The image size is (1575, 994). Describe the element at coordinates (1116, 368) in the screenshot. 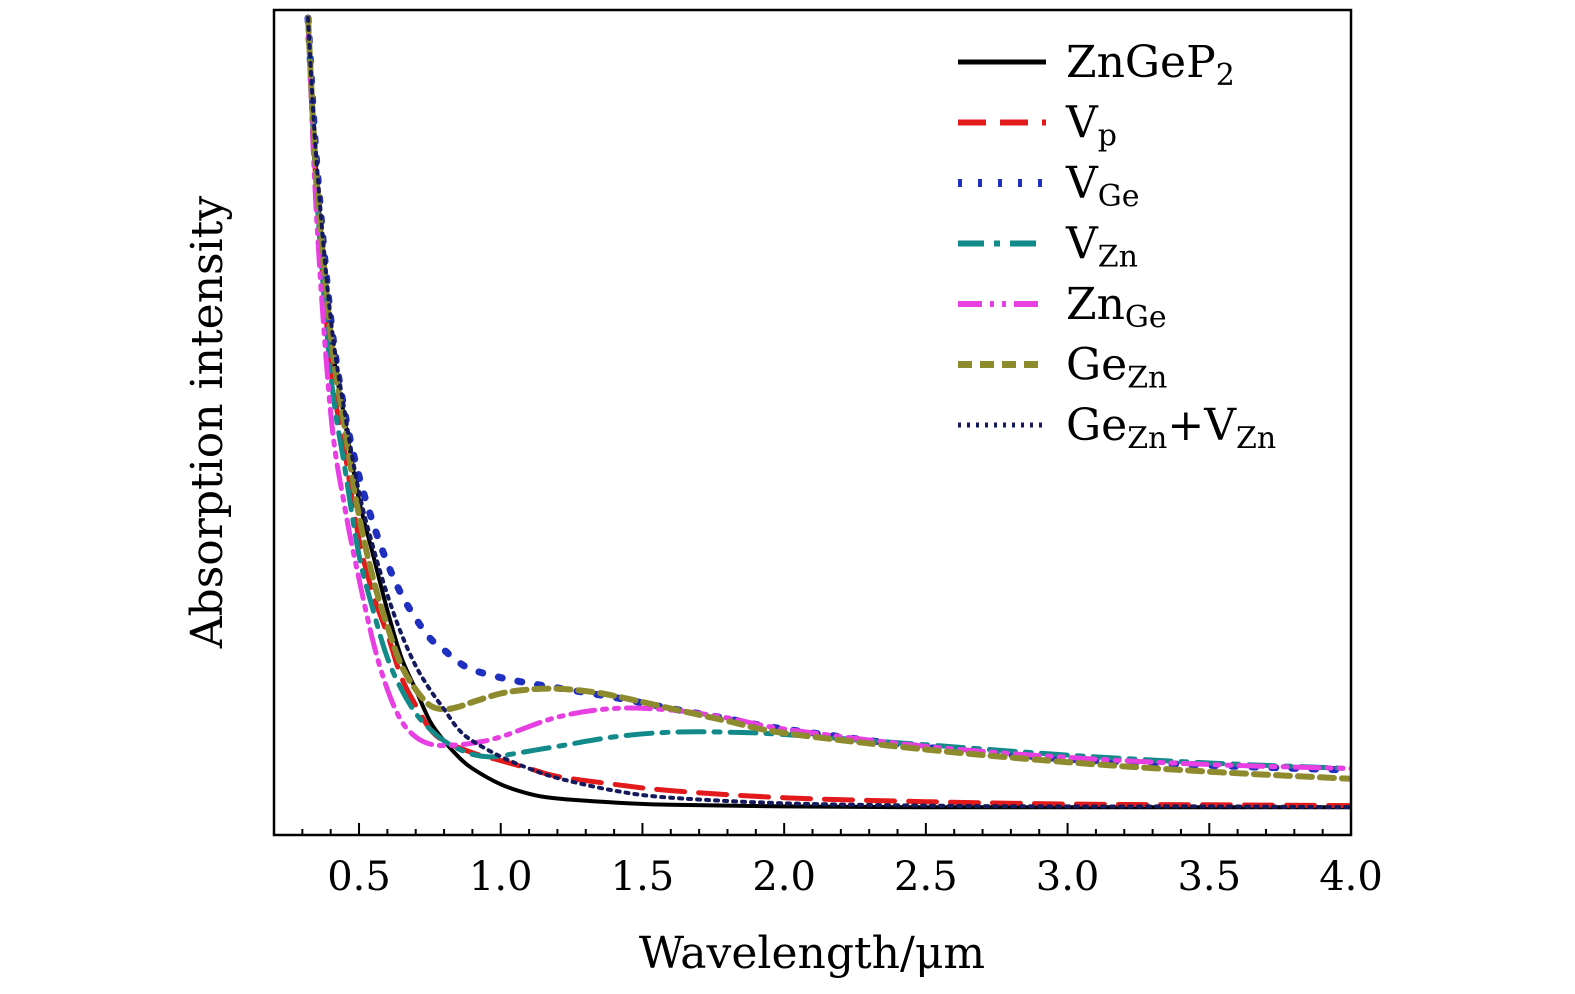

I see `legend-label-6: GeZn` at that location.